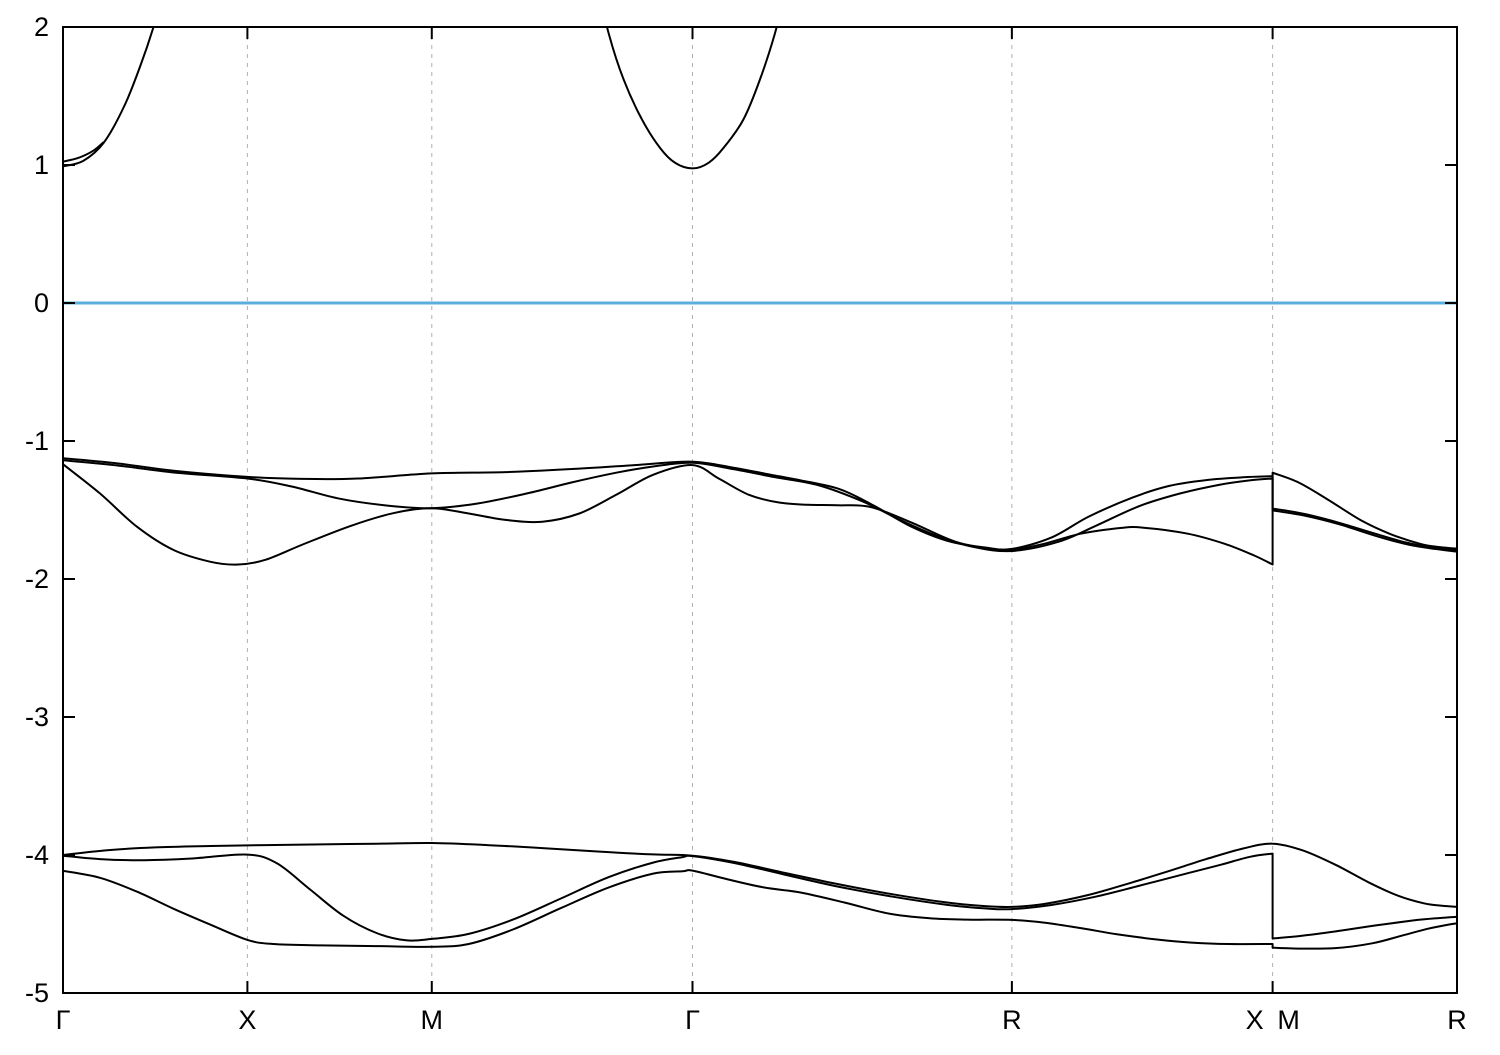 The height and width of the screenshot is (1055, 1500). What do you see at coordinates (37, 855) in the screenshot?
I see `y-tick-label: -4` at bounding box center [37, 855].